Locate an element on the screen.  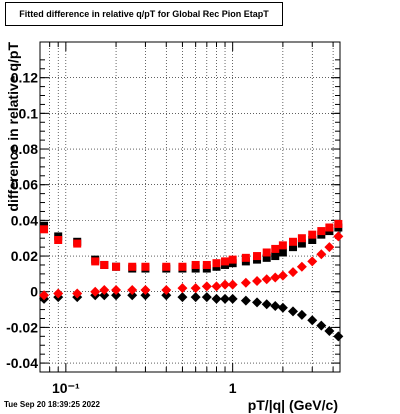
y-tick-label: 0 is located at coordinates (34, 292).